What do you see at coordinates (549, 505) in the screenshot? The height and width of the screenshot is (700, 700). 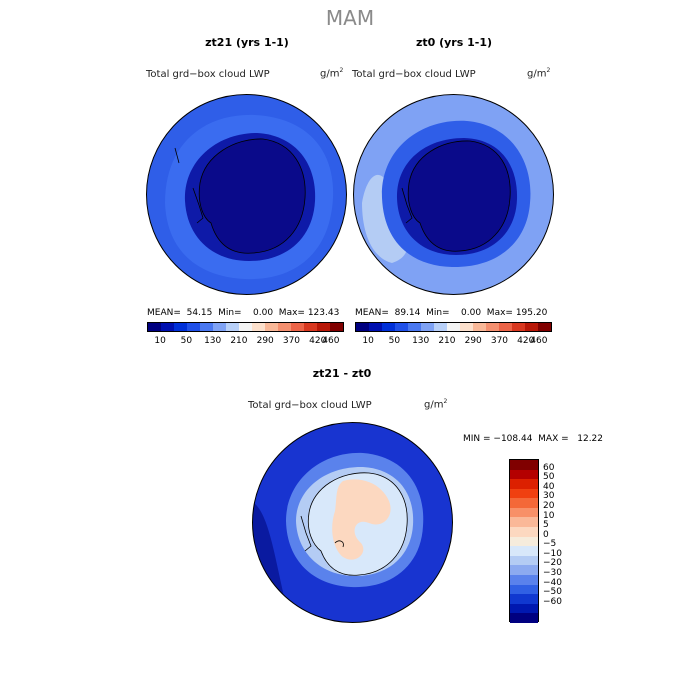 I see `colorbar-label: 20` at bounding box center [549, 505].